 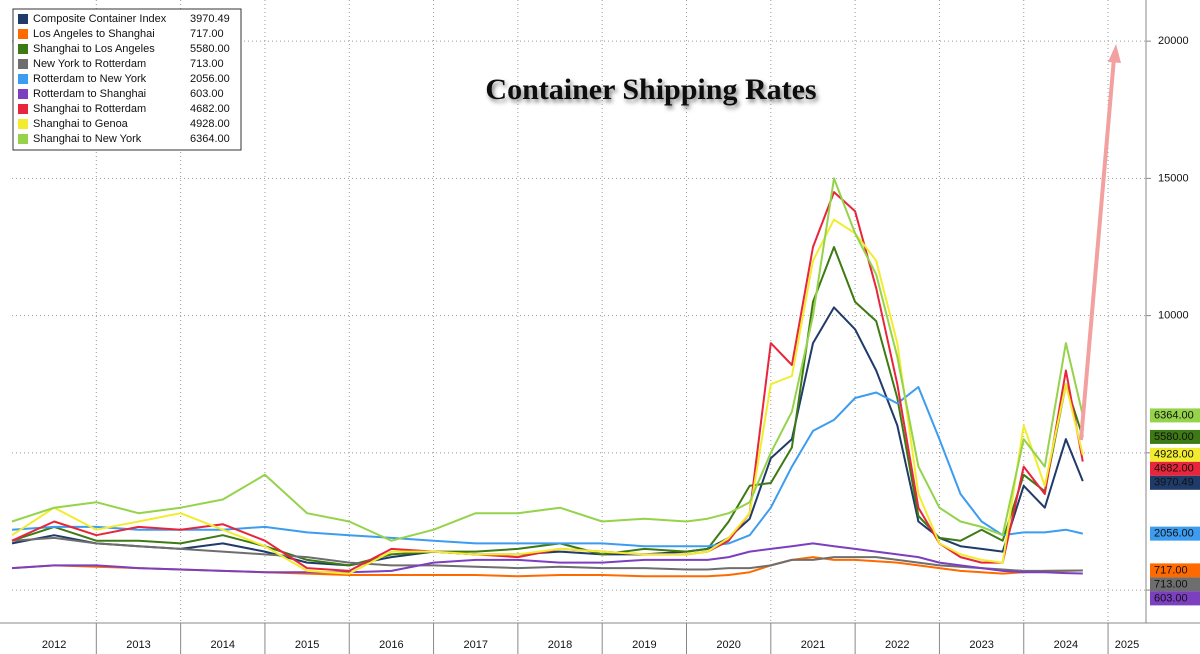 What do you see at coordinates (475, 645) in the screenshot?
I see `x-tick-label: 2017` at bounding box center [475, 645].